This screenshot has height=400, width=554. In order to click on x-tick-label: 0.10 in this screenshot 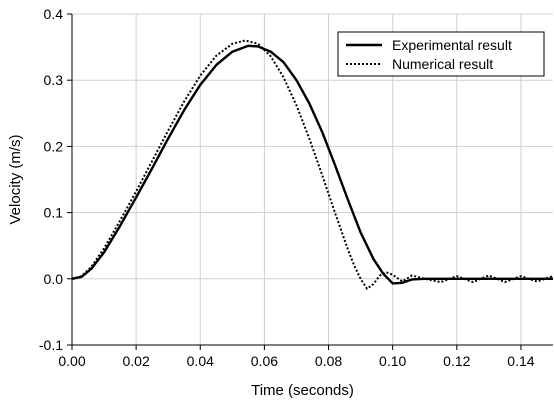, I will do `click(392, 361)`.